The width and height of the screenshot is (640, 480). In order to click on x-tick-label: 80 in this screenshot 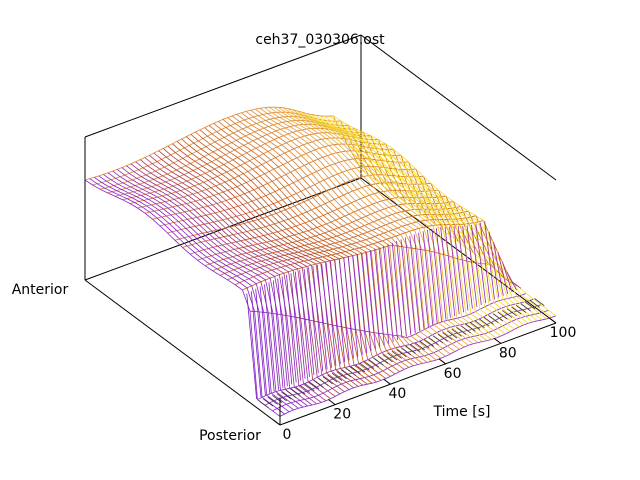, I will do `click(508, 353)`.